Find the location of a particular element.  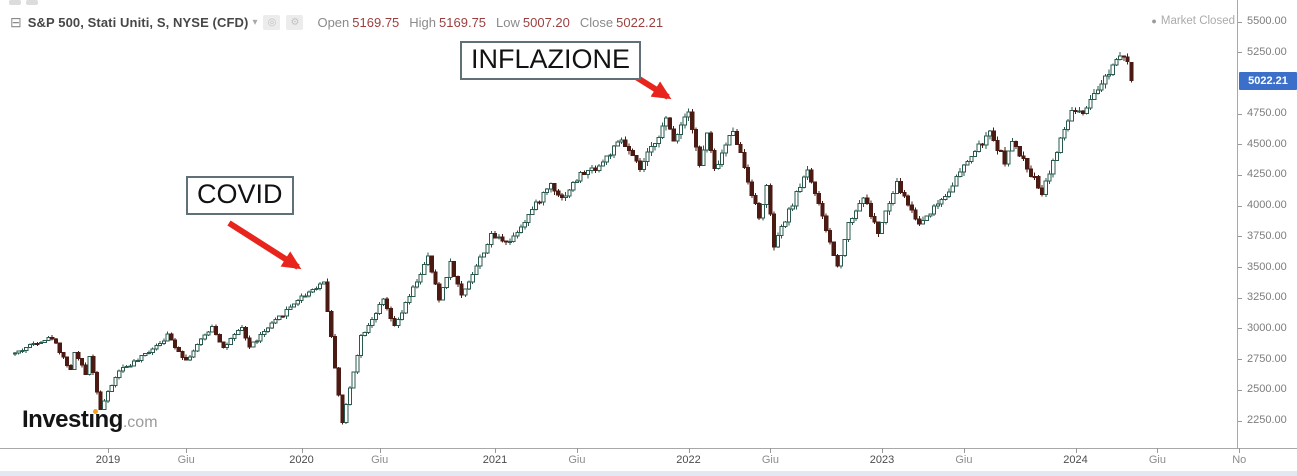

snapshot-icon: ◎ is located at coordinates (272, 22).